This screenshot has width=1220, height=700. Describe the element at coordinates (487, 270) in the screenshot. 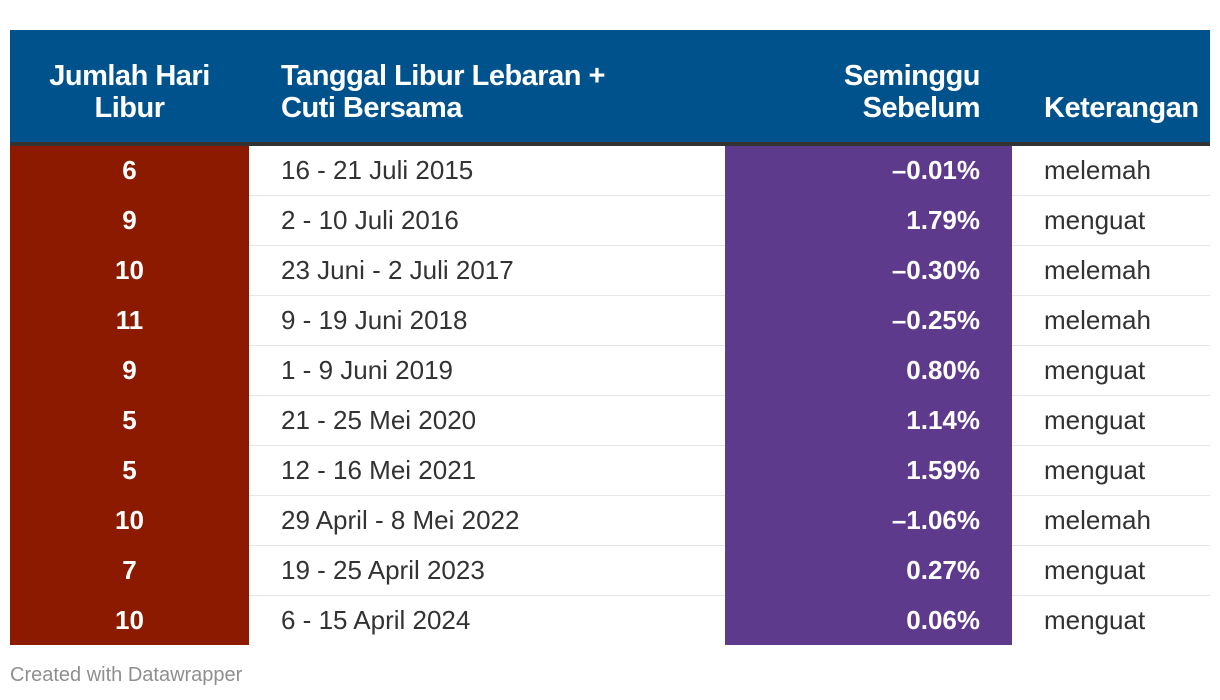

I see `cell-dates: 23 Juni - 2 Juli 2017` at that location.